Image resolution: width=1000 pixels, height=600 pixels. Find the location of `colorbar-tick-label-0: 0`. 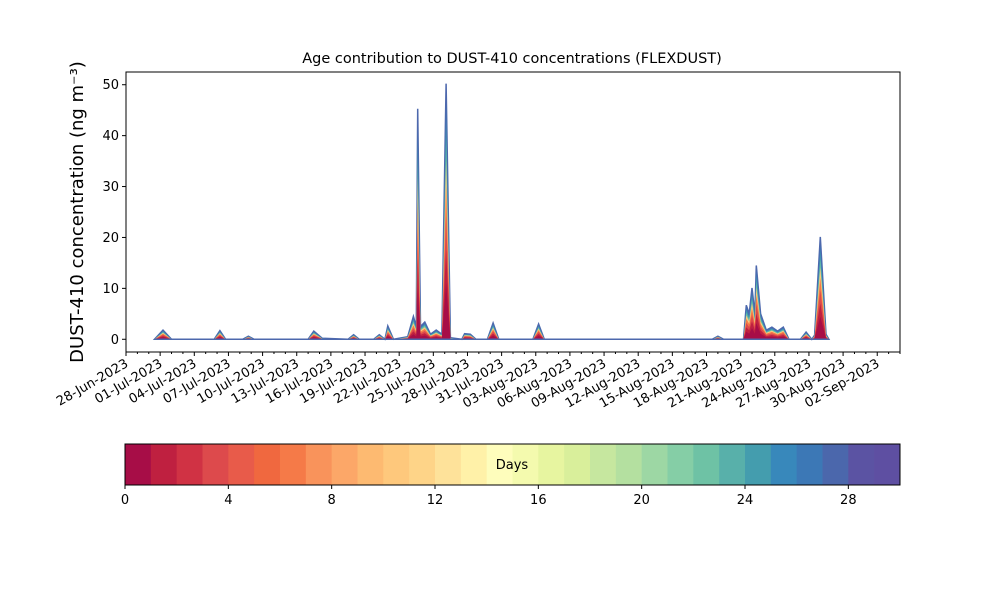

colorbar-tick-label-0: 0 is located at coordinates (125, 500).